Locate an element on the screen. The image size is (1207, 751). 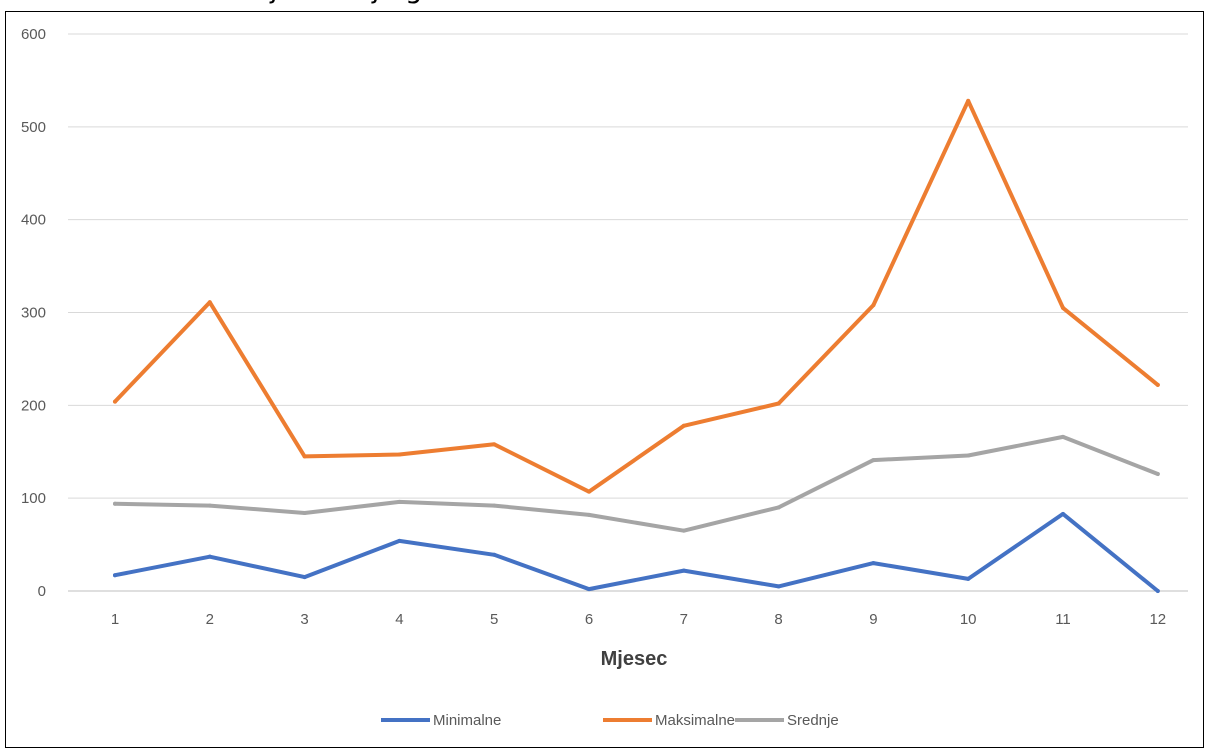
y-tick-label: 600 is located at coordinates (33, 34).